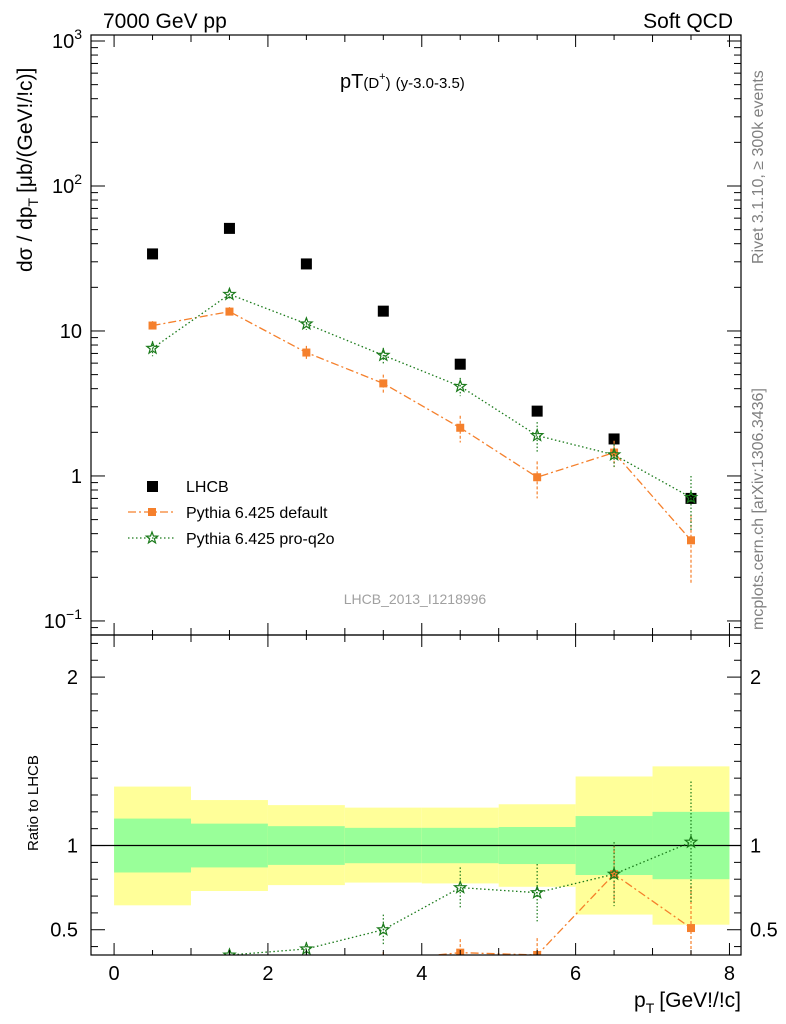 This screenshot has height=1024, width=786. I want to click on plot-title: pT(D+) (y-3.0-3.5), so click(402, 82).